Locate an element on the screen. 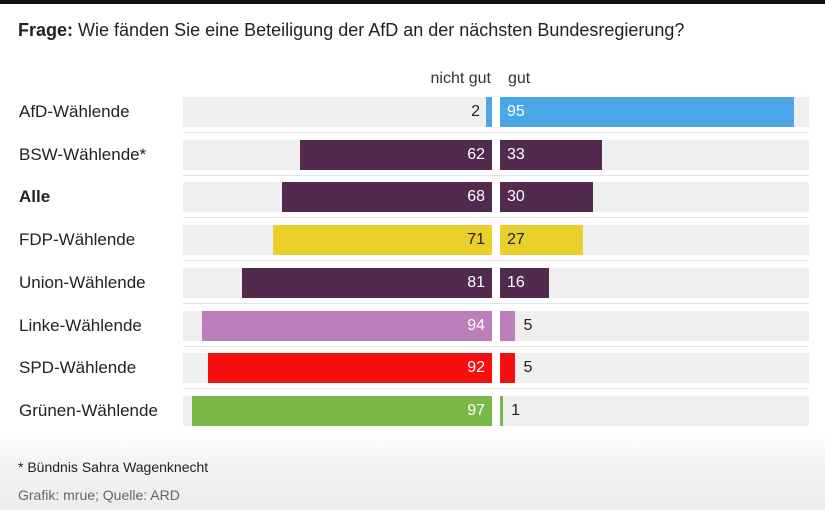  track-nicht-gut: 94 is located at coordinates (337, 325).